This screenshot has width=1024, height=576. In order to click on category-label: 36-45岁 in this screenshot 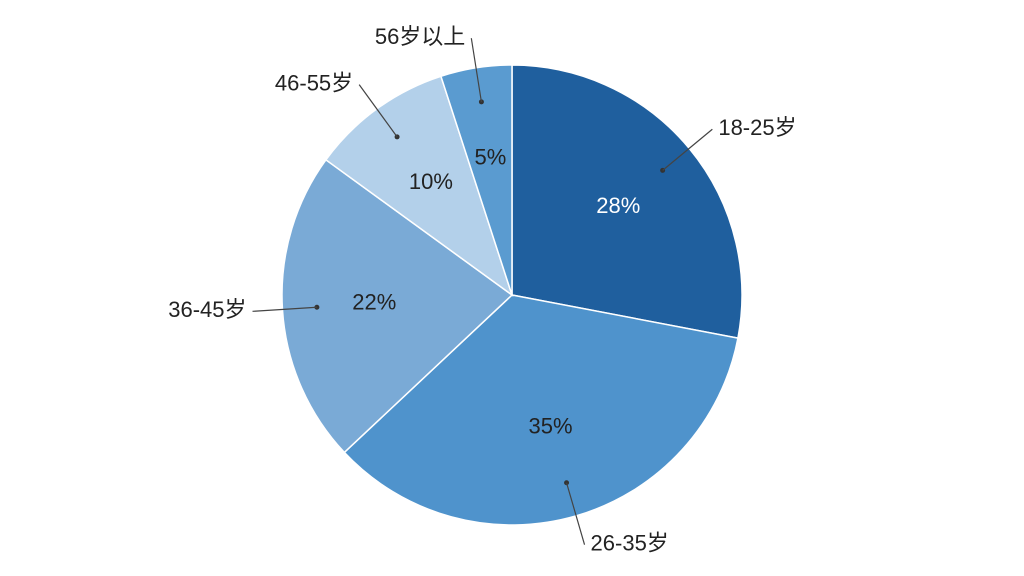, I will do `click(207, 309)`.